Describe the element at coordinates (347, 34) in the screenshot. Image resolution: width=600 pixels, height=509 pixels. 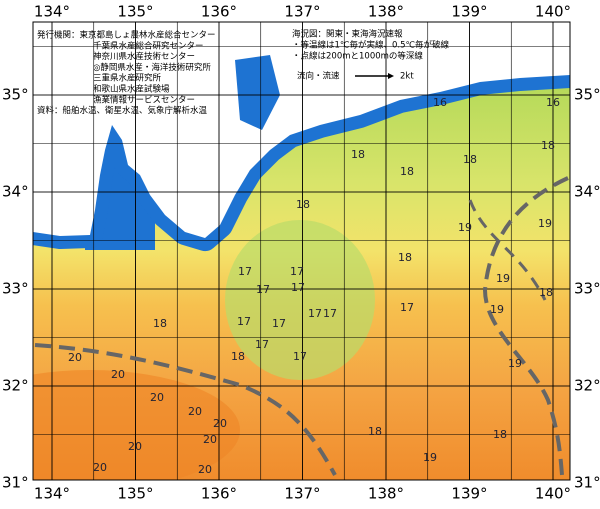
I see `map-info-line: 海況図：関東・東海海況速報` at that location.